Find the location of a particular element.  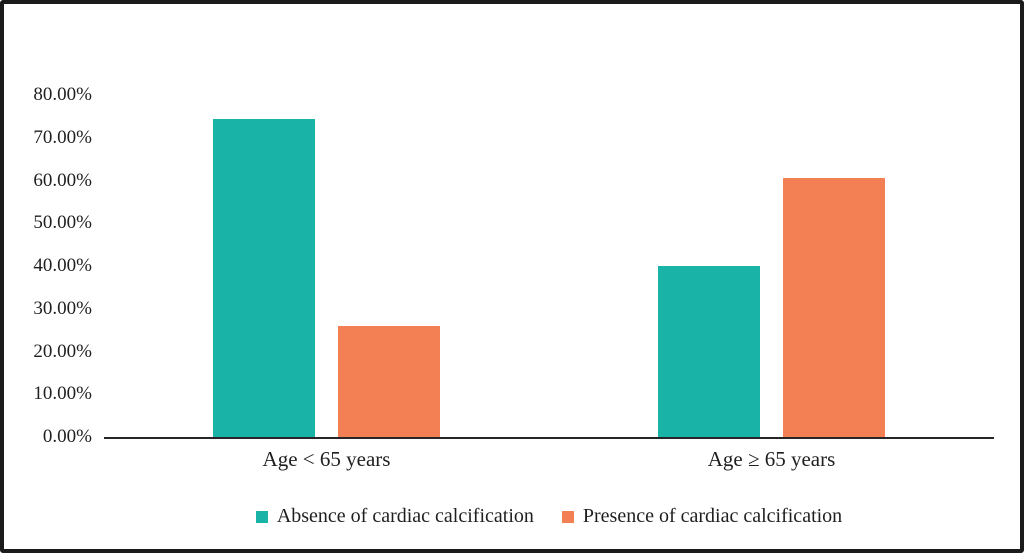

y-axis-tick-label: 50.00% is located at coordinates (62, 223).